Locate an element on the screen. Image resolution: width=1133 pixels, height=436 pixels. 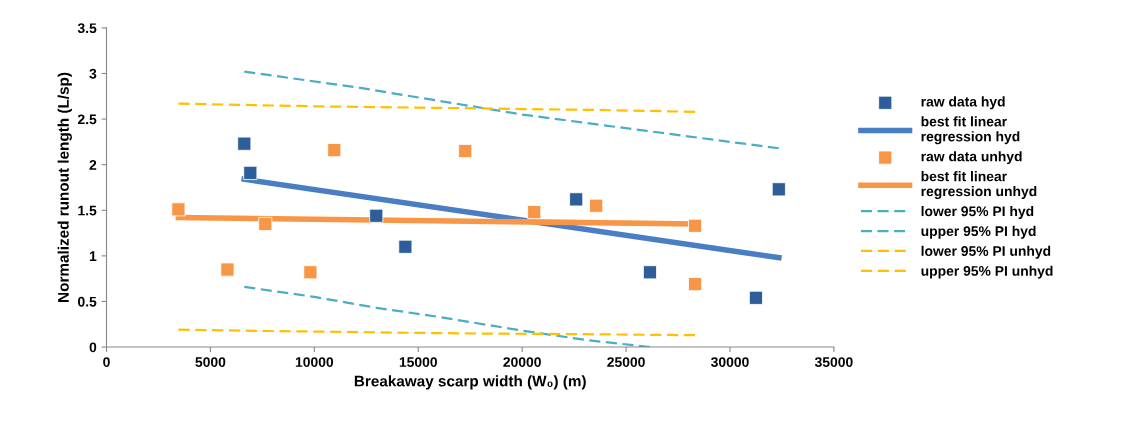
legend-label: lower 95% PI unhyd is located at coordinates (986, 252).